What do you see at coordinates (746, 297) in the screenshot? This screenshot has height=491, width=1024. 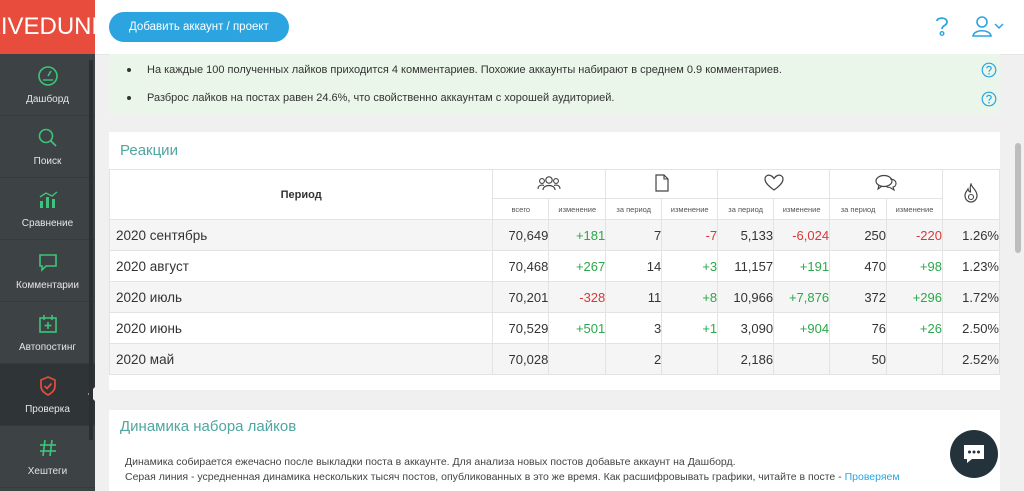 I see `likes-cell: 10,966` at bounding box center [746, 297].